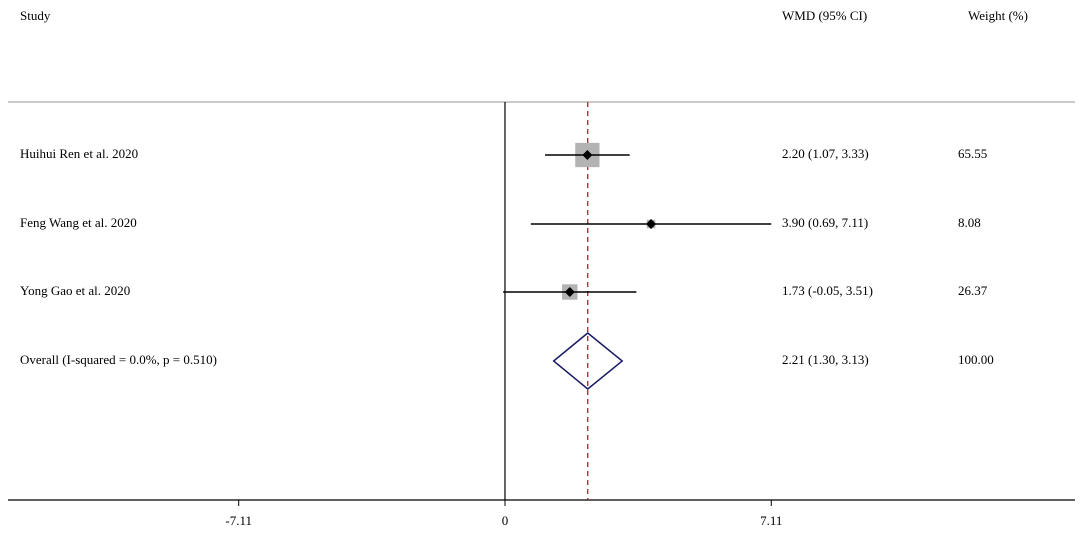  Describe the element at coordinates (827, 290) in the screenshot. I see `effect-label: 1.73 (-0.05, 3.51)` at that location.